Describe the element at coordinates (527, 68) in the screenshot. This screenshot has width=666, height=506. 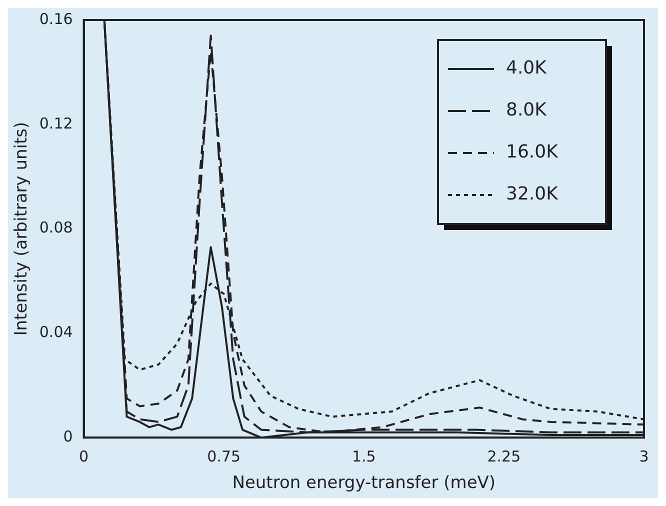
I see `legend-label: 4.0K` at that location.